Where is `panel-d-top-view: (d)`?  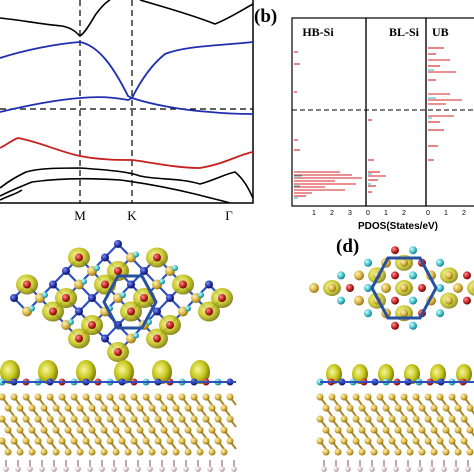 panel-d-top-view: (d) is located at coordinates (391, 283).